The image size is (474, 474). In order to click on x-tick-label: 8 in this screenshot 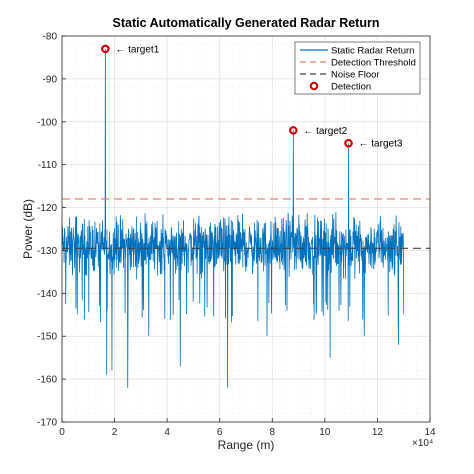, I will do `click(273, 432)`.